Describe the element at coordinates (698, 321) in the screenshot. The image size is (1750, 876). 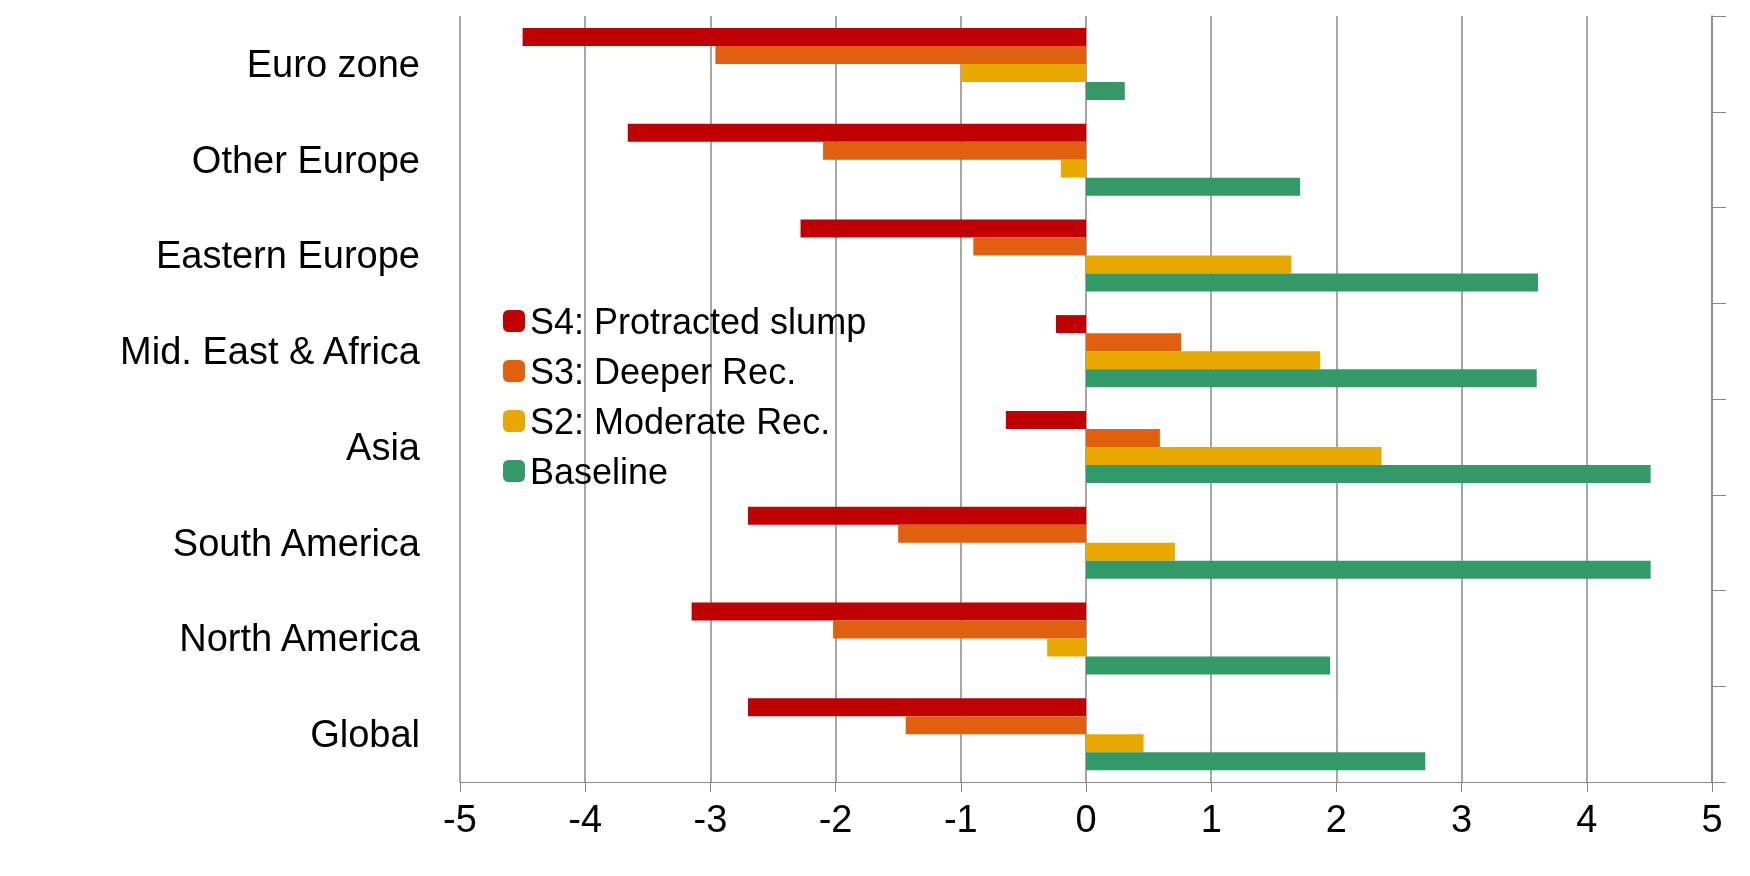
I see `legend-label: S4: Protracted slump` at that location.